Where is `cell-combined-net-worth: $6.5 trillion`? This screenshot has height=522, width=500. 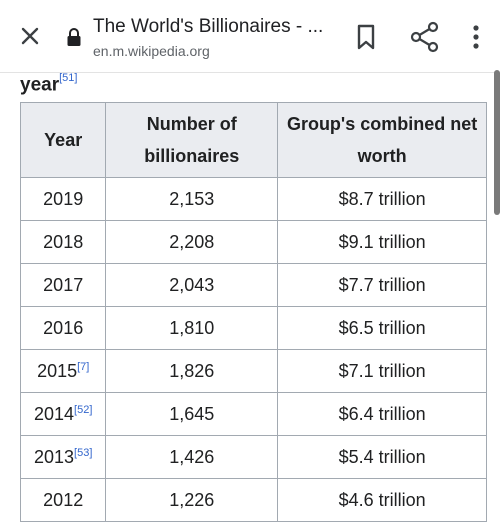 cell-combined-net-worth: $6.5 trillion is located at coordinates (382, 328).